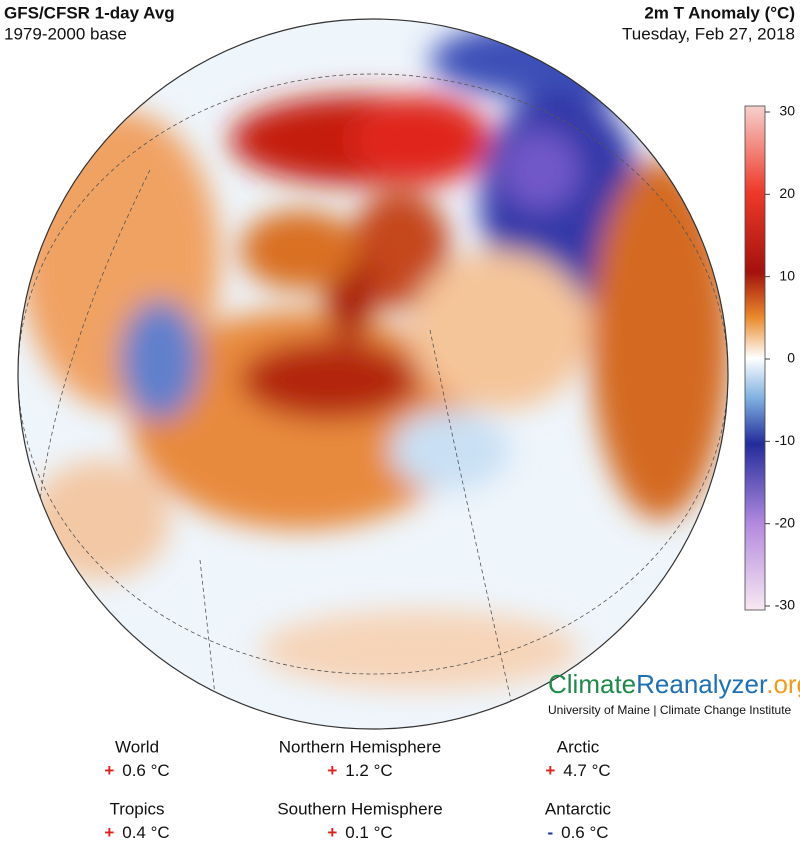  I want to click on stat-label: Southern Hemisphere, so click(359, 808).